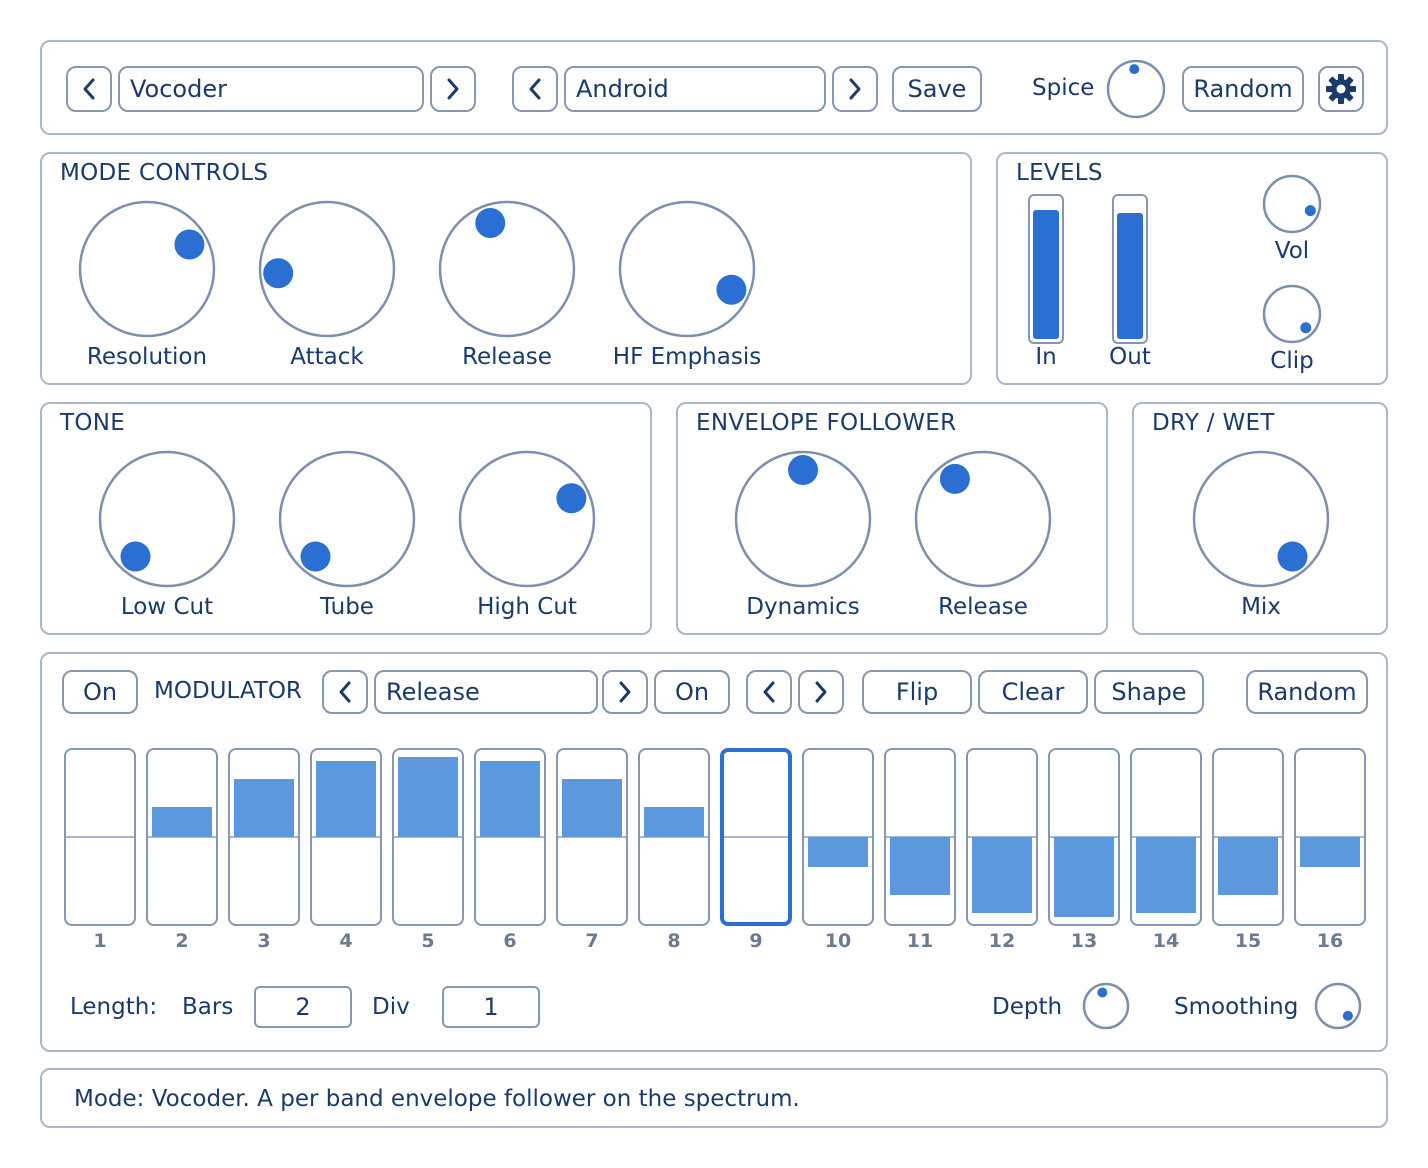  What do you see at coordinates (527, 519) in the screenshot?
I see `high-cut-knob` at bounding box center [527, 519].